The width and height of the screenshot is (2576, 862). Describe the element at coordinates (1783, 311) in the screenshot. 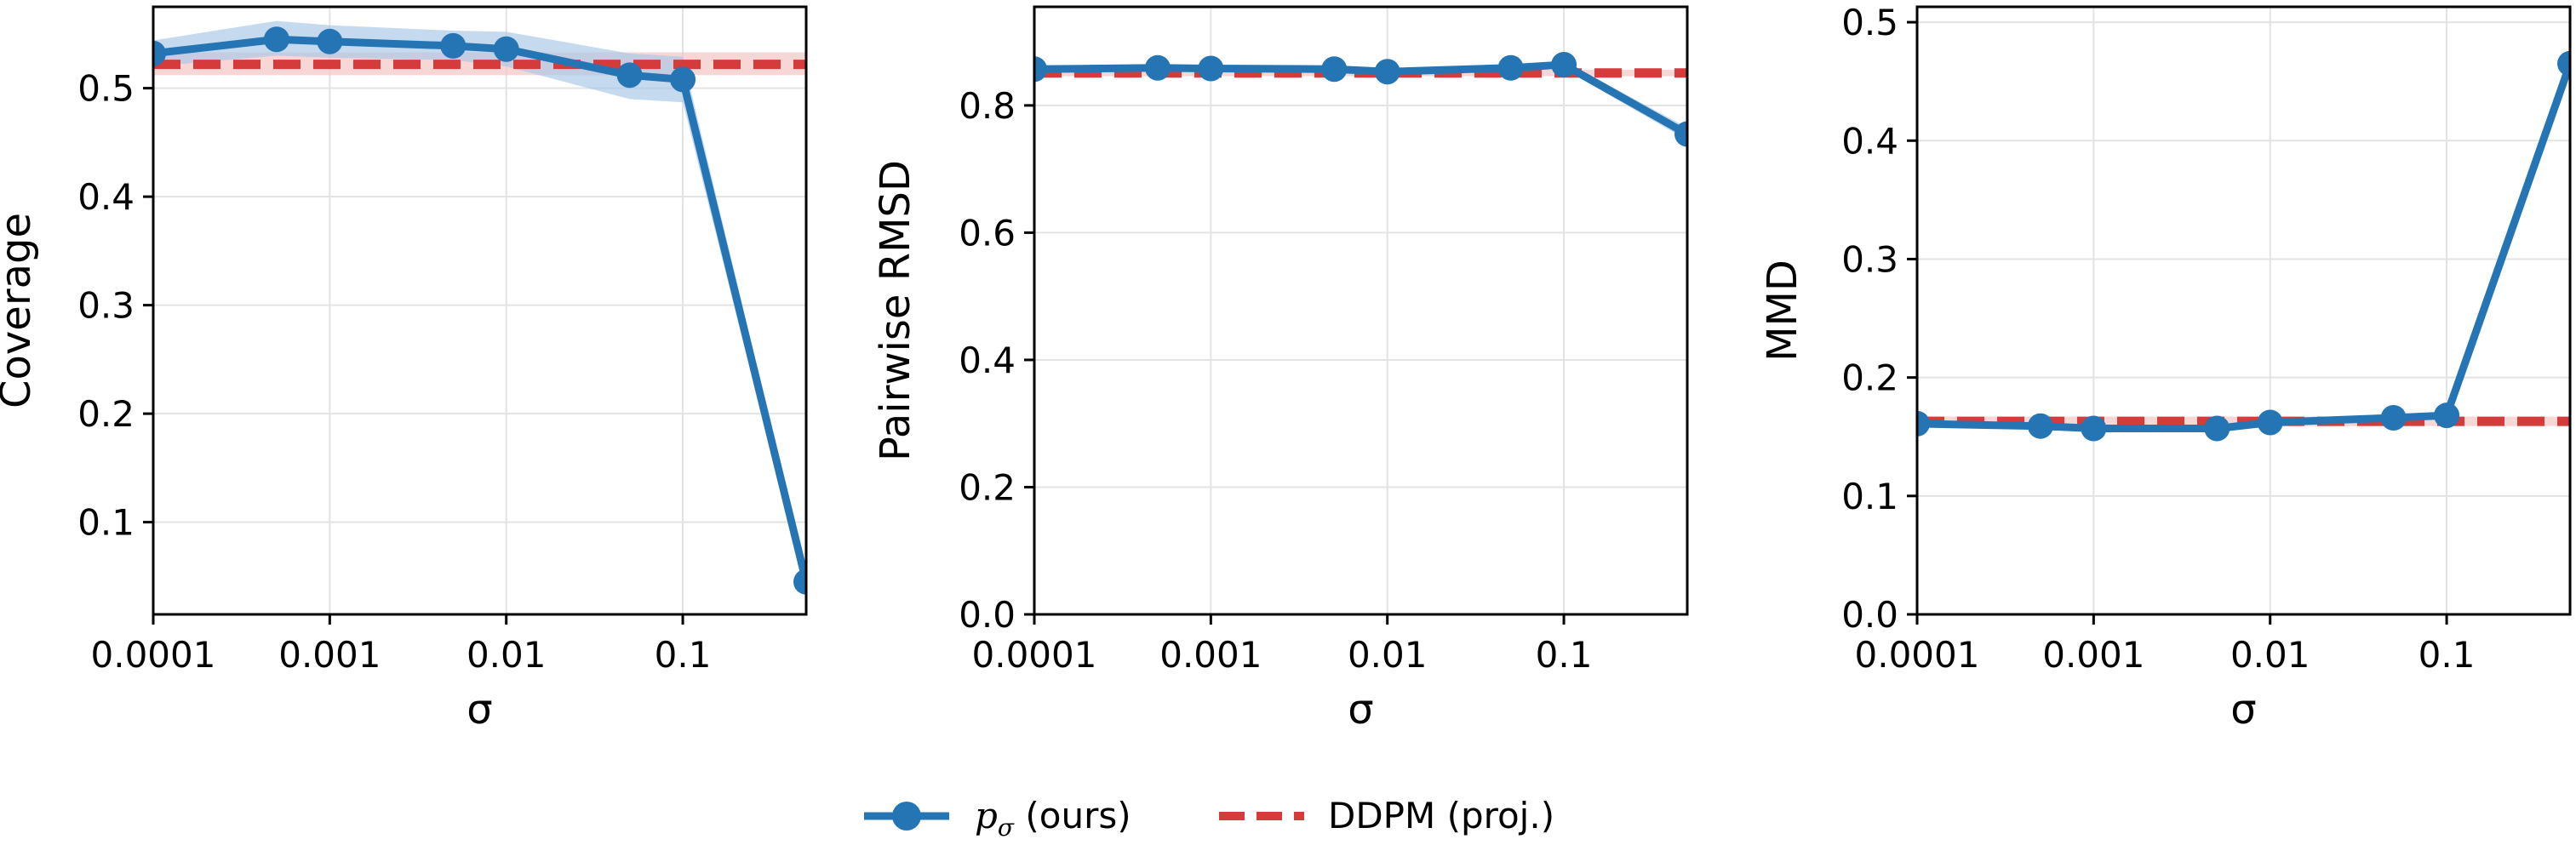

I see `y-axis-label: MMD` at that location.